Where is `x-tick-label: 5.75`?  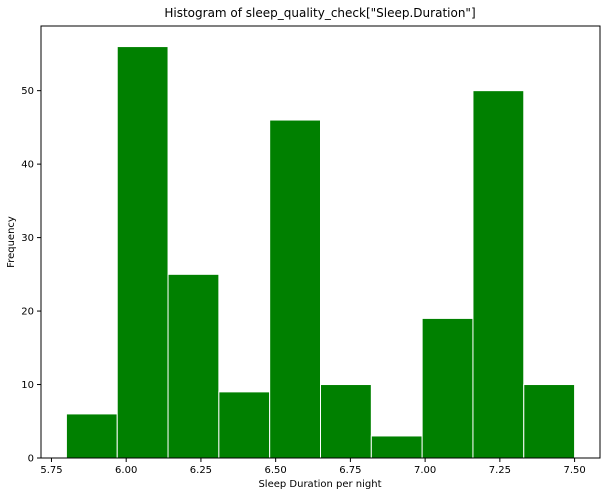 x-tick-label: 5.75 is located at coordinates (51, 470).